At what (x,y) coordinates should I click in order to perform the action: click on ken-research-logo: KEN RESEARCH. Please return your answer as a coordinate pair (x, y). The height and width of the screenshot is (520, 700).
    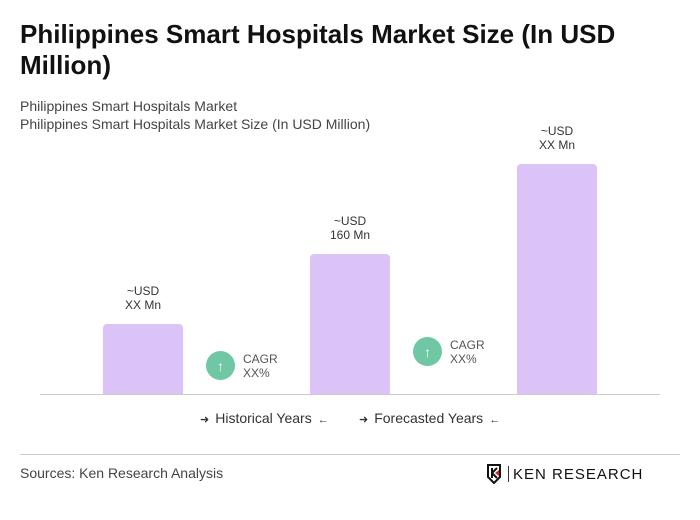
    Looking at the image, I should click on (564, 474).